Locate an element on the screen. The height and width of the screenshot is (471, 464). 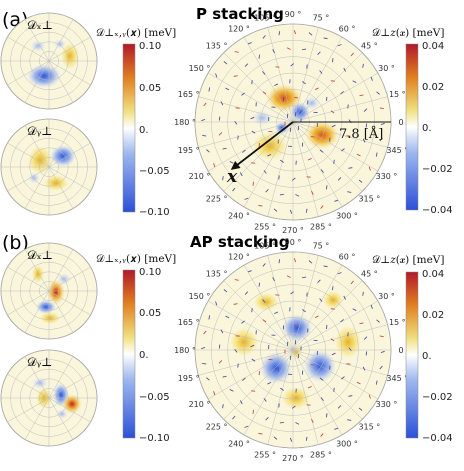
small-plot-0-title: 𝒟ₓ⊥ is located at coordinates (40, 25).